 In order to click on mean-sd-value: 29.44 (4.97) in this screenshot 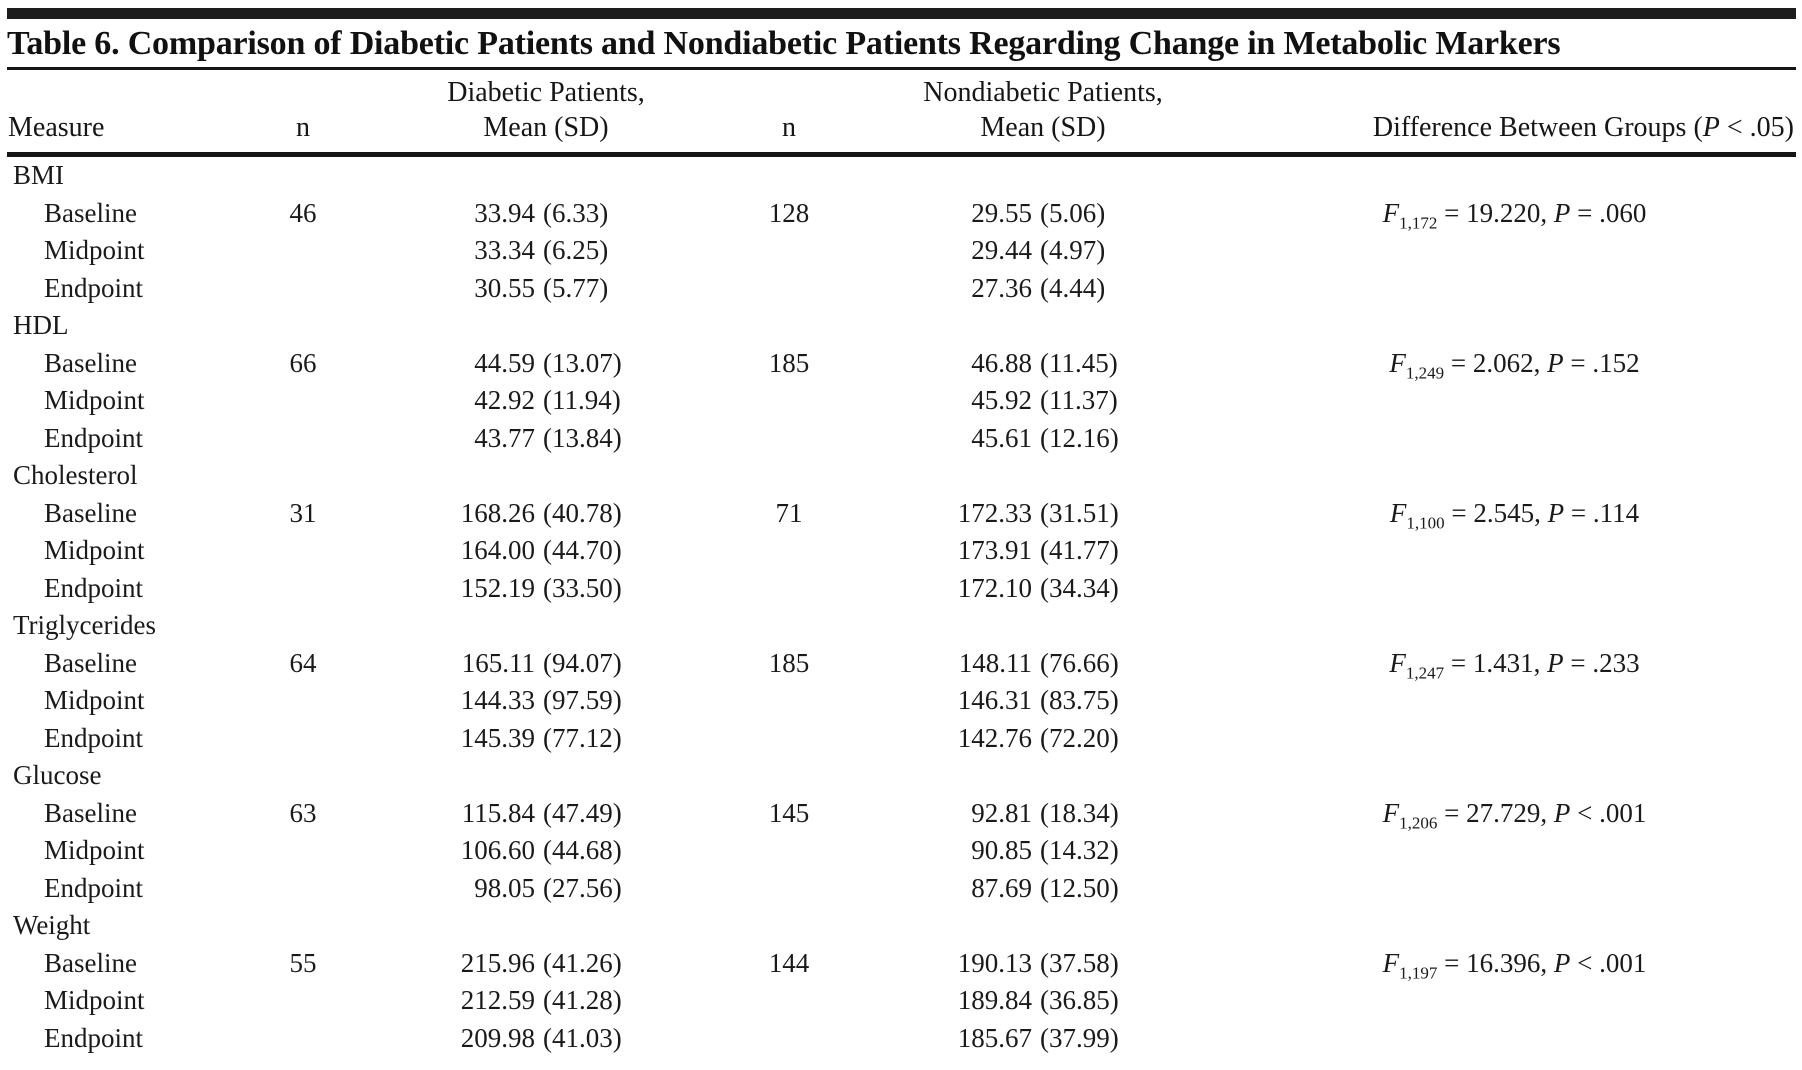, I will do `click(1043, 251)`.